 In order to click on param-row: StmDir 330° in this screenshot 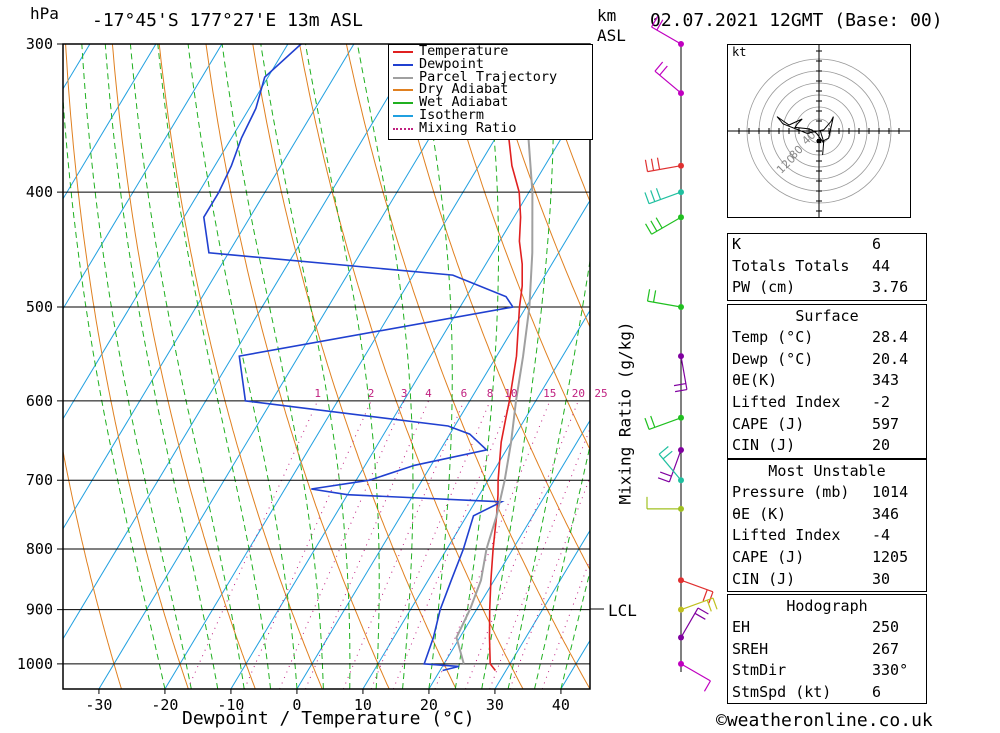, I will do `click(820, 670)`.